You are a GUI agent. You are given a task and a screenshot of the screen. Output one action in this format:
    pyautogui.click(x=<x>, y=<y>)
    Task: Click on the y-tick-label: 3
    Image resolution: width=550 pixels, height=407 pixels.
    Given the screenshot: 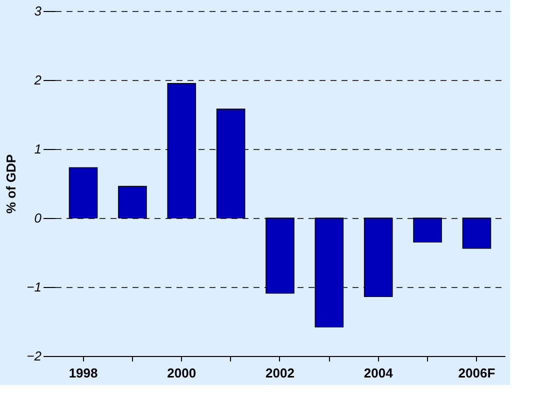 What is the action you would take?
    pyautogui.click(x=38, y=11)
    